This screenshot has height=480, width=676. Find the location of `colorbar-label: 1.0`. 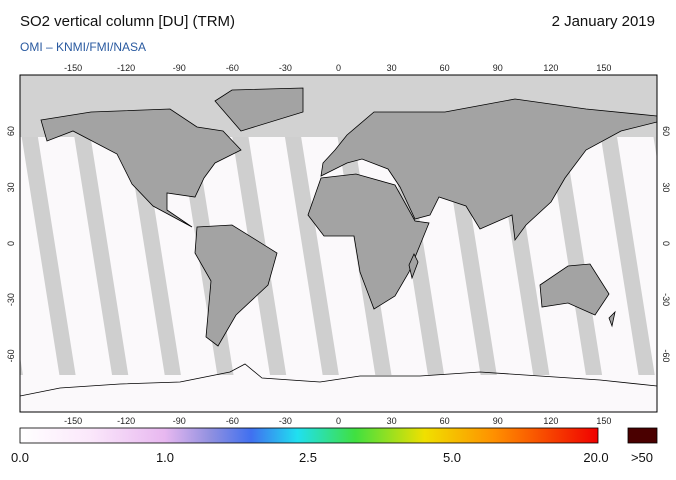

colorbar-label: 1.0 is located at coordinates (165, 457).